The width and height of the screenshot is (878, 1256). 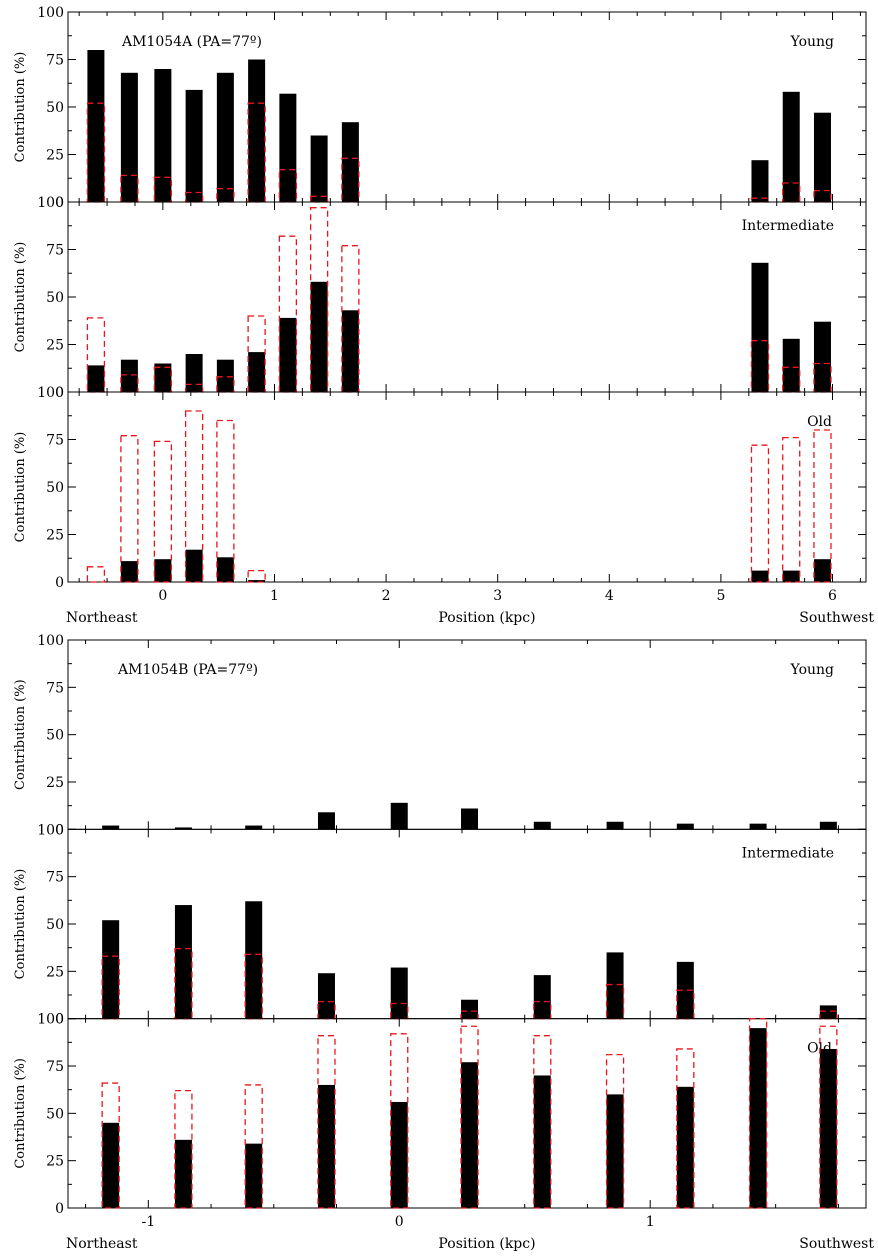 What do you see at coordinates (148, 1222) in the screenshot?
I see `x-tick-label: -1` at bounding box center [148, 1222].